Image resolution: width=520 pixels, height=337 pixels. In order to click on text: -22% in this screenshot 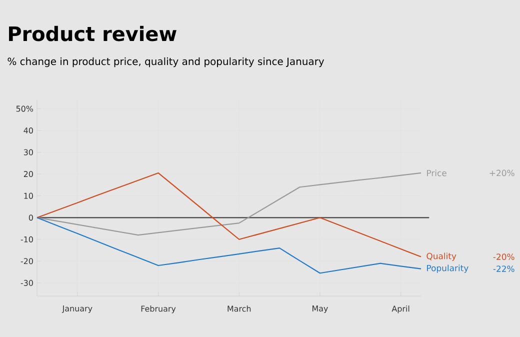, I will do `click(503, 269)`.